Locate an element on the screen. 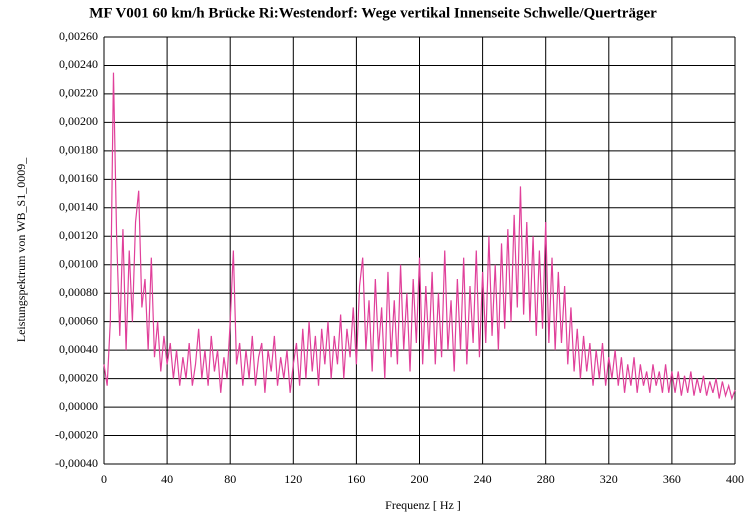  y-tick-label: 0,00020 is located at coordinates (78, 377).